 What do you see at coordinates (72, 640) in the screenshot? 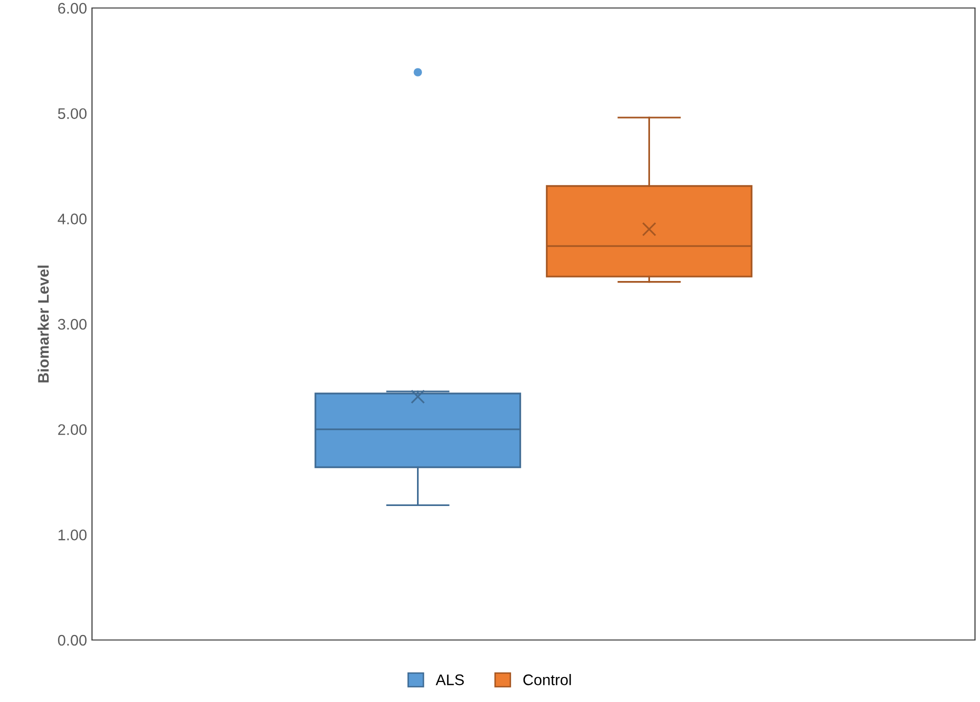
I see `y-tick-label: 0.00` at bounding box center [72, 640].